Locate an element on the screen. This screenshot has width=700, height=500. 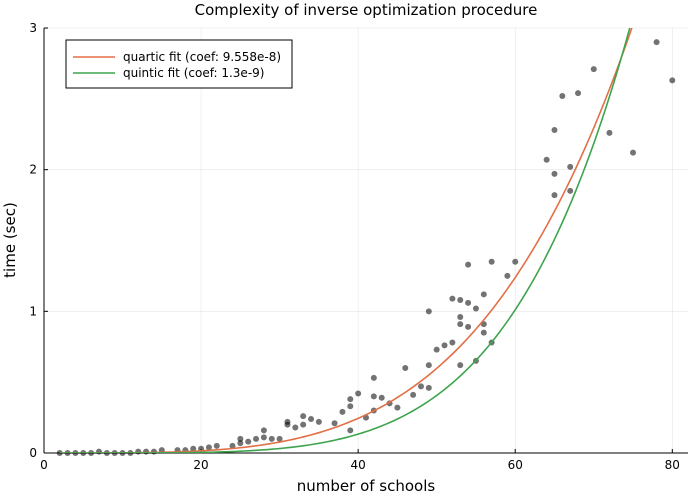
legend-label-quintic: quintic fit (coef: 1.3e-9) is located at coordinates (193, 73).